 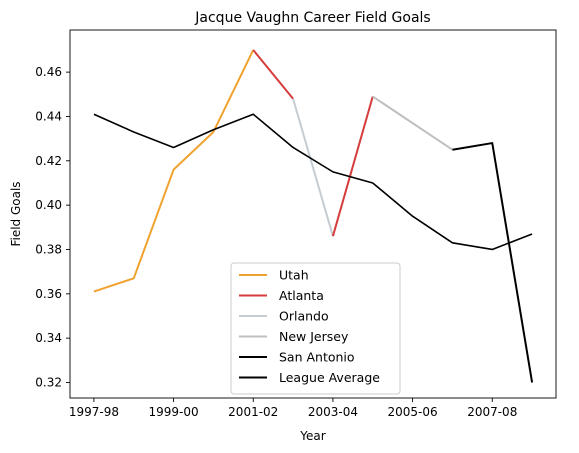 I want to click on legend-label: League Average, so click(x=329, y=377).